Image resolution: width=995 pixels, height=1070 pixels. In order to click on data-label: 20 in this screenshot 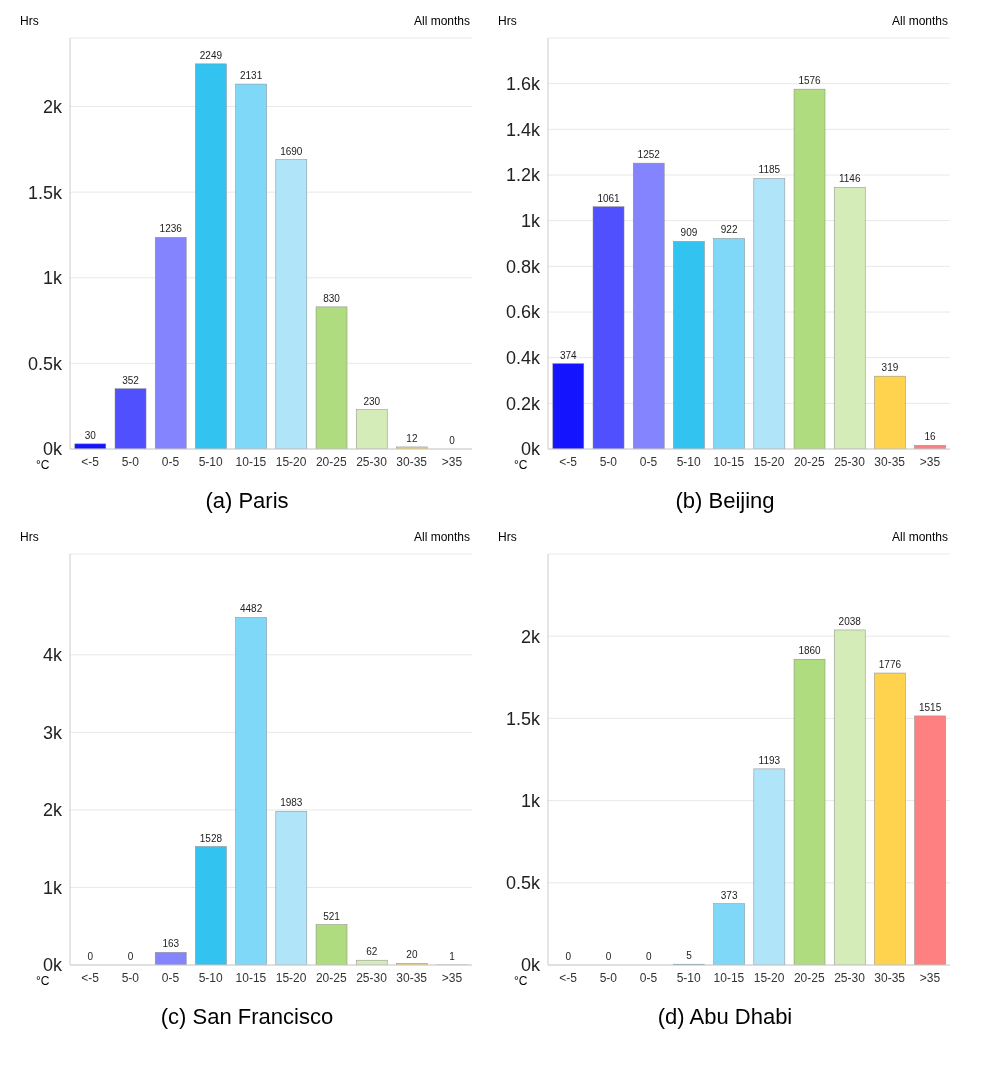, I will do `click(412, 955)`.